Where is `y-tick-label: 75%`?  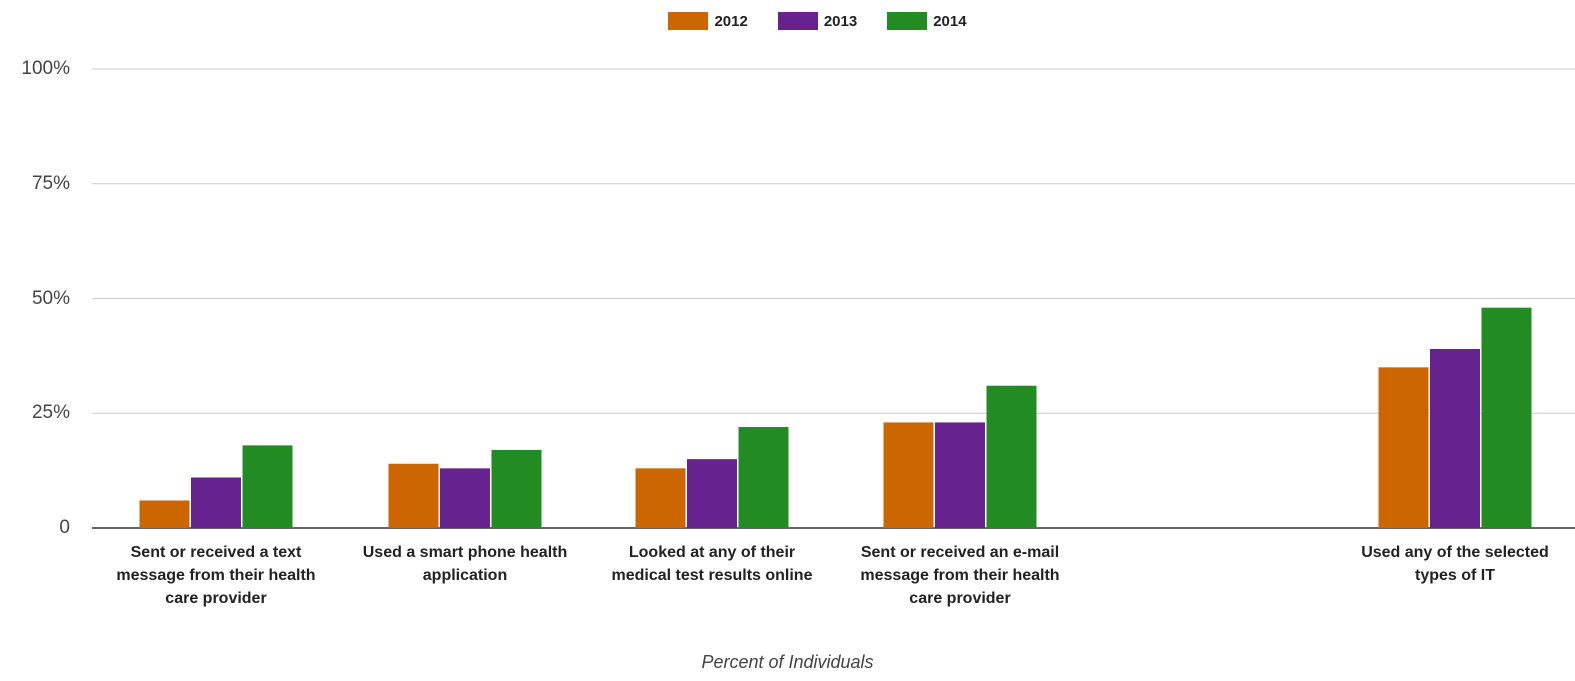 y-tick-label: 75% is located at coordinates (50, 183).